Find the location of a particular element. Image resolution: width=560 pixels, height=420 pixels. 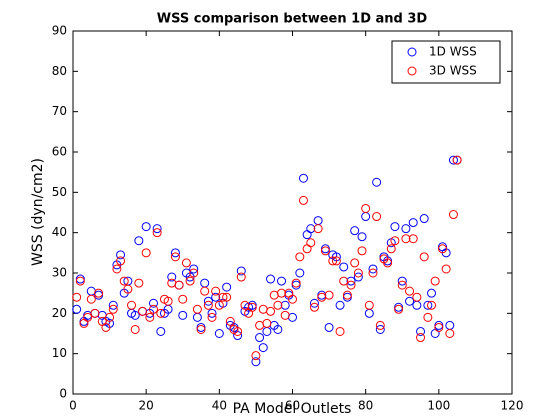

x-tick-label: 60 is located at coordinates (292, 406).